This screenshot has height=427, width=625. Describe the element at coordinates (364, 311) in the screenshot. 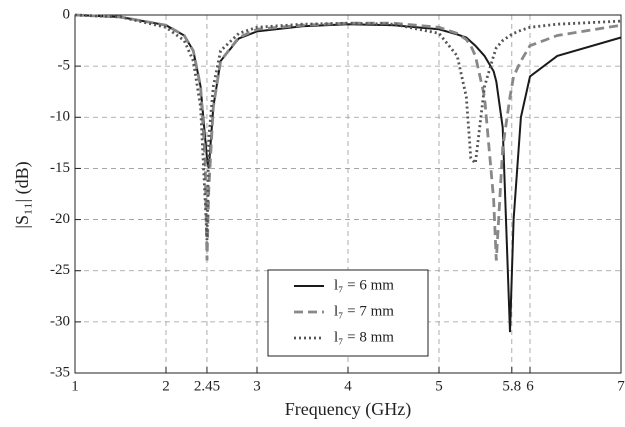

I see `legend-label: l₇ = 7 mm` at that location.